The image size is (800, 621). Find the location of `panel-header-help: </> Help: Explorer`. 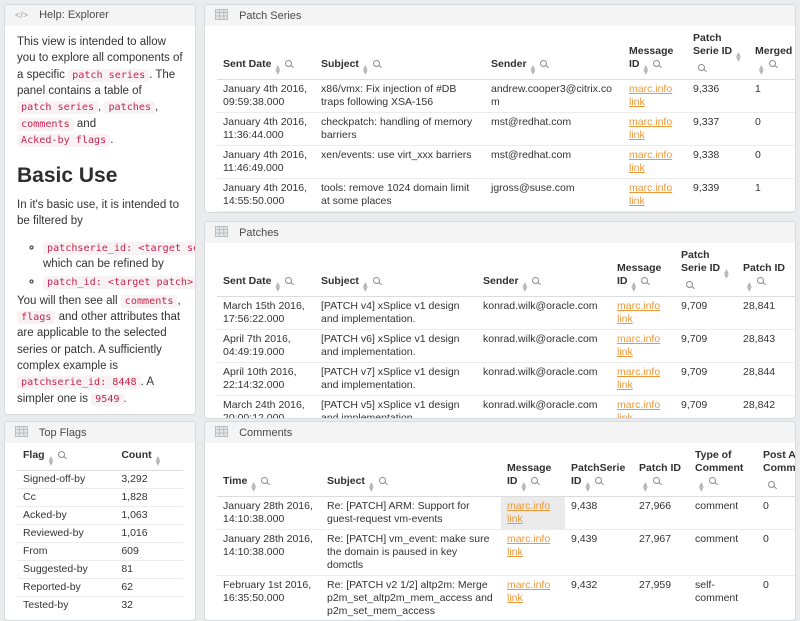

panel-header-help: </> Help: Explorer is located at coordinates (100, 15).